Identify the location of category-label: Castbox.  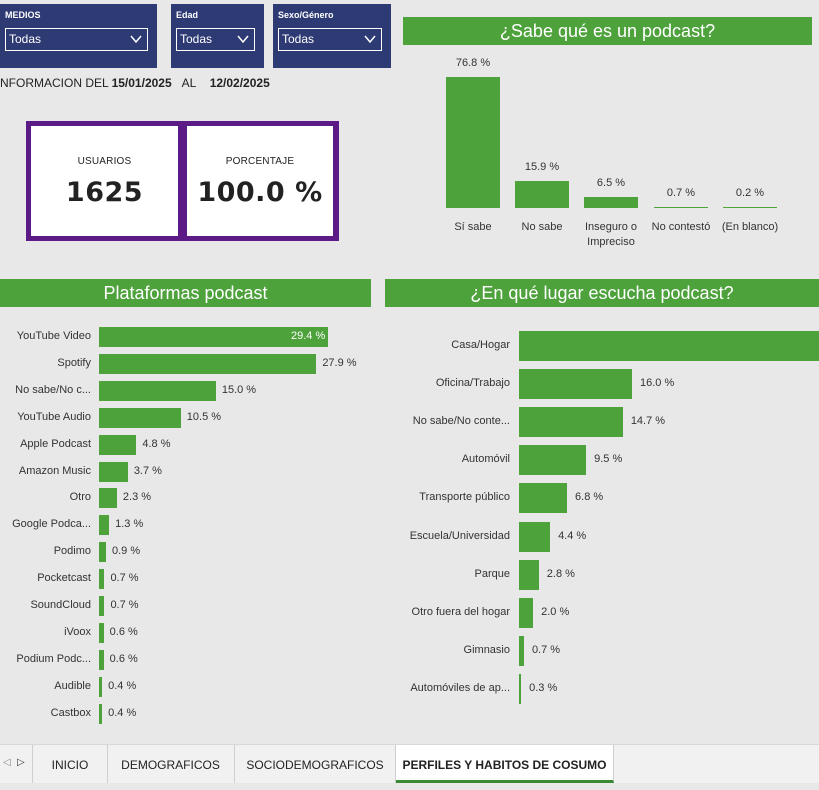
(70, 712).